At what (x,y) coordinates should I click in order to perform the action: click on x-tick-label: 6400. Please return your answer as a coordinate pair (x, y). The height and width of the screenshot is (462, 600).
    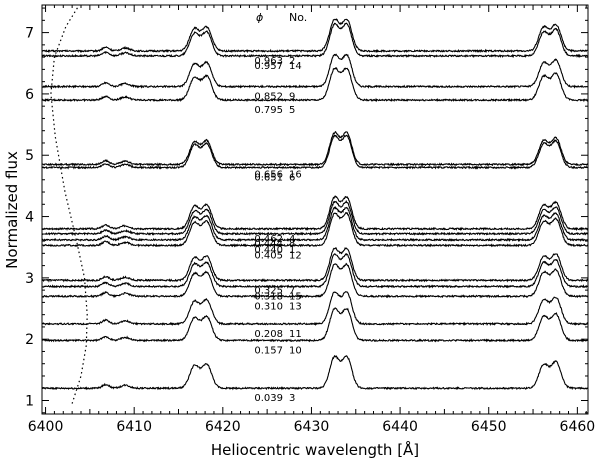
    Looking at the image, I should click on (46, 427).